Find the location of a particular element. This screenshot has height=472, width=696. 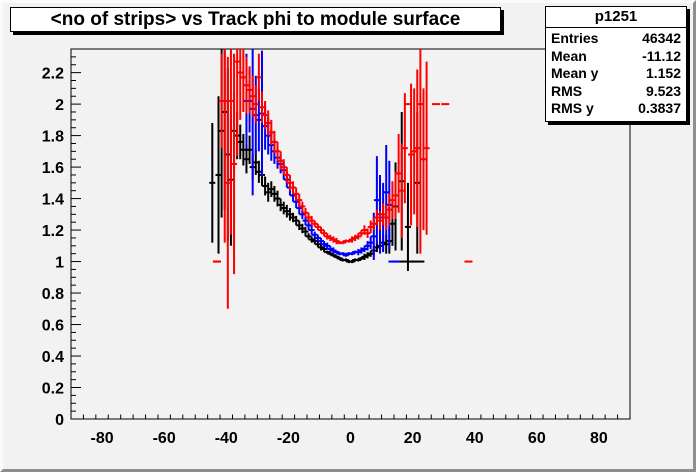

y-tick-label: 1.4 is located at coordinates (53, 200).